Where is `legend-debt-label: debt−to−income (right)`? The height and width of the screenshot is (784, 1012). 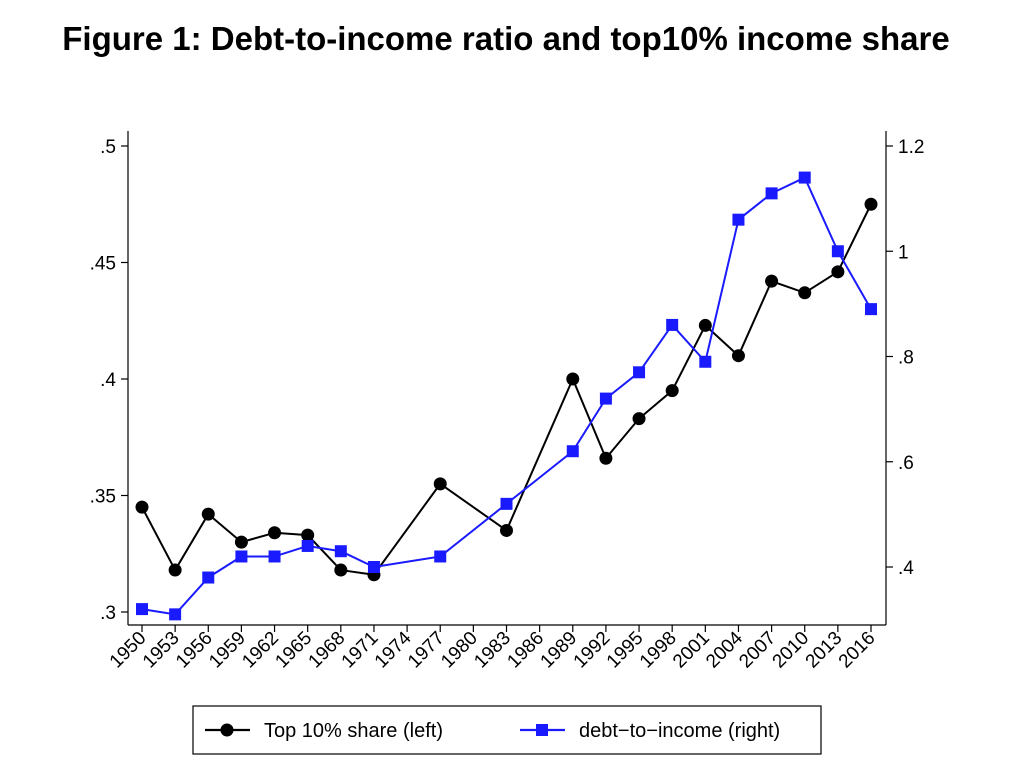
legend-debt-label: debt−to−income (right) is located at coordinates (679, 731).